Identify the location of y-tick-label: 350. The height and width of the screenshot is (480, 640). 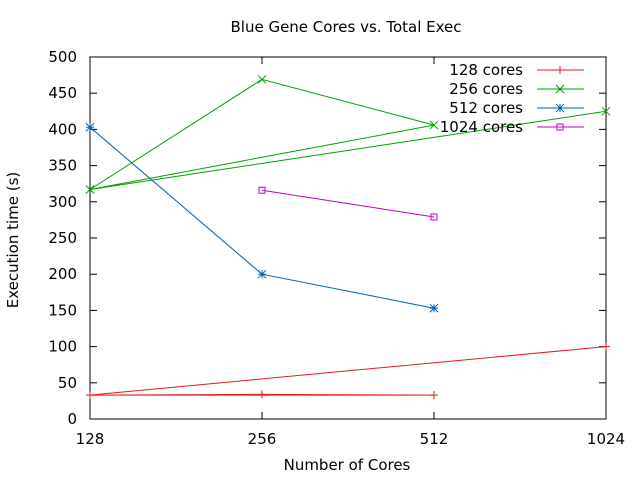
(62, 166).